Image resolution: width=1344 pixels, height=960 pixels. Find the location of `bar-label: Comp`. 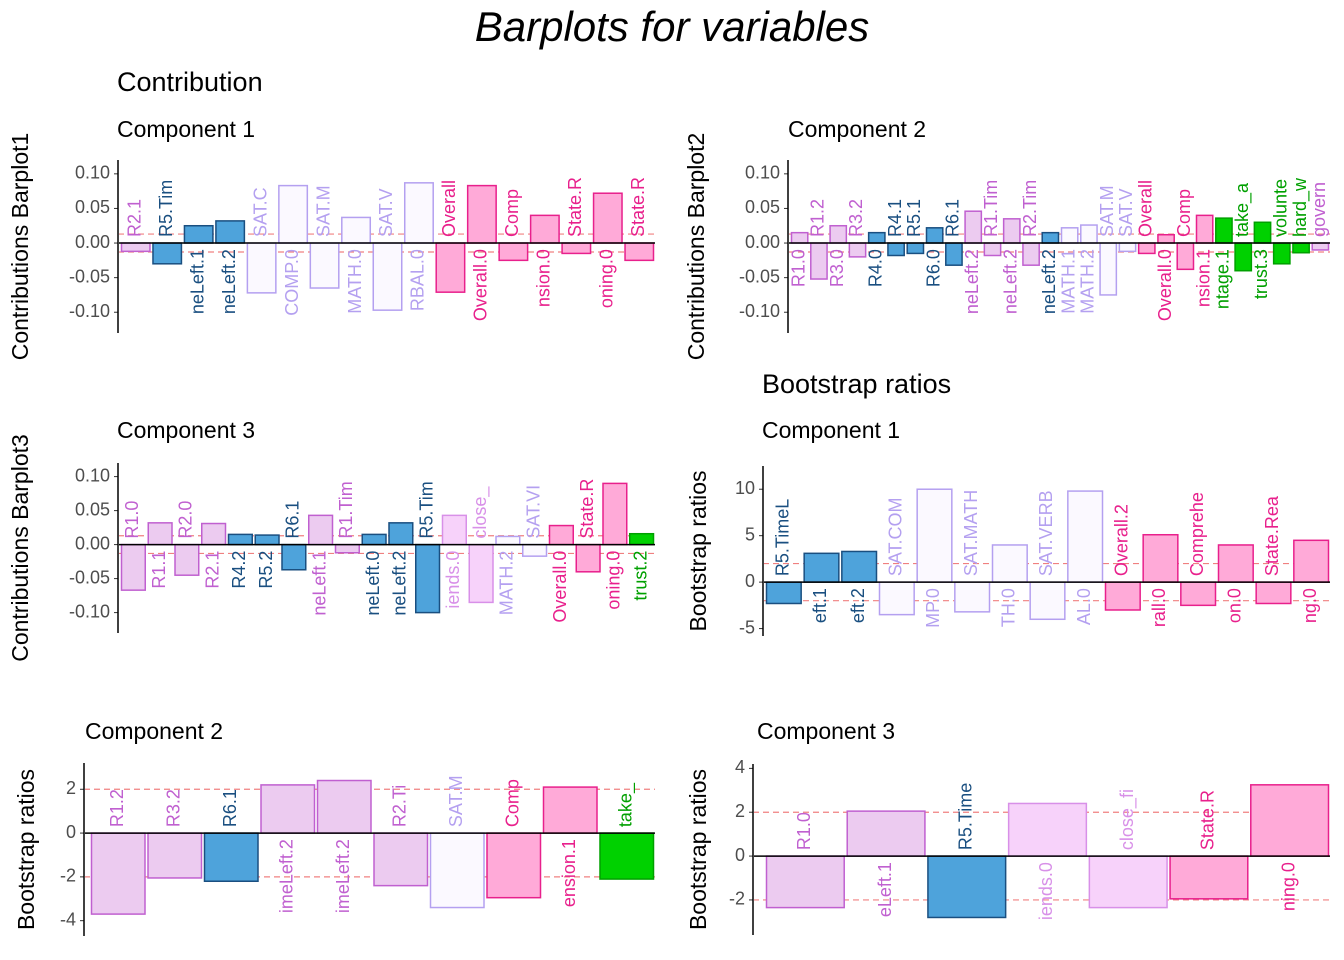

bar-label: Comp is located at coordinates (1184, 213).